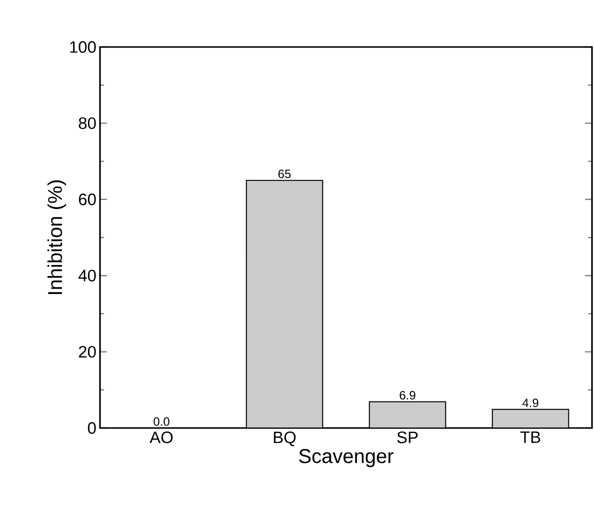 This screenshot has width=594, height=520. Describe the element at coordinates (530, 437) in the screenshot. I see `x-tick-label: TB` at that location.